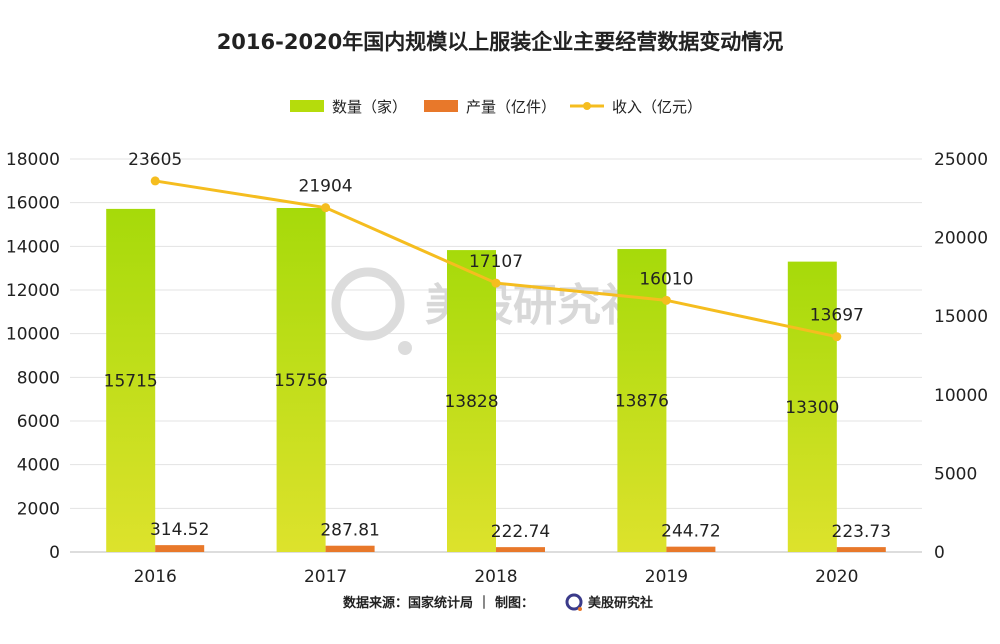 This screenshot has width=1000, height=644. What do you see at coordinates (369, 107) in the screenshot?
I see `legend-label-count: 数量（家）` at bounding box center [369, 107].